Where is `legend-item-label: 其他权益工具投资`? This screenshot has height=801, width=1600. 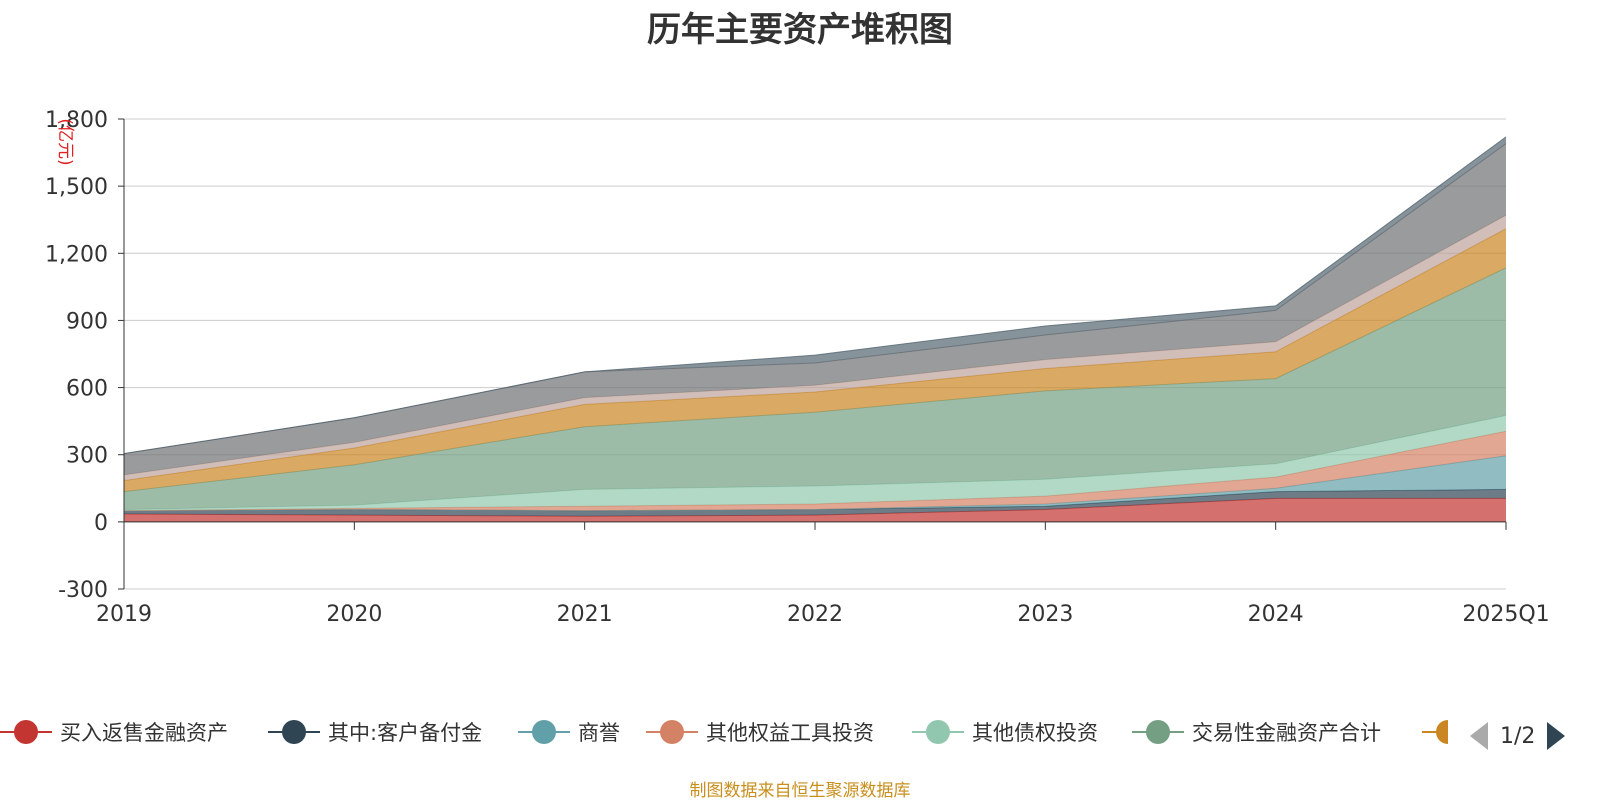 legend-item-label: 其他权益工具投资 is located at coordinates (790, 733).